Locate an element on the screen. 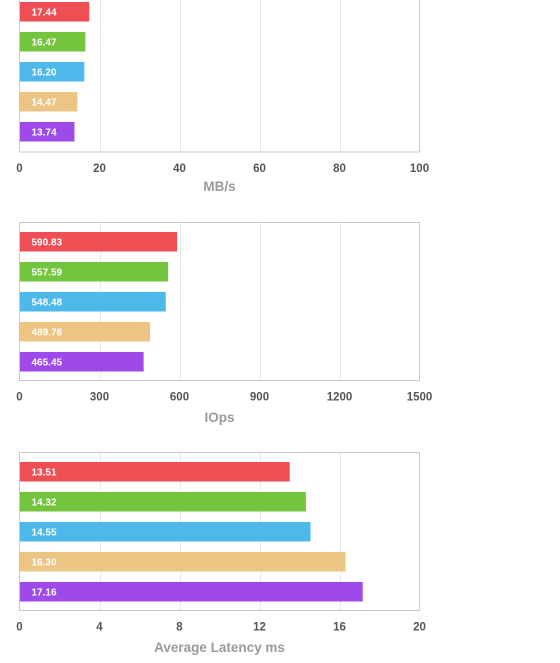 This screenshot has height=663, width=560. x-tick-label: 60 is located at coordinates (259, 169).